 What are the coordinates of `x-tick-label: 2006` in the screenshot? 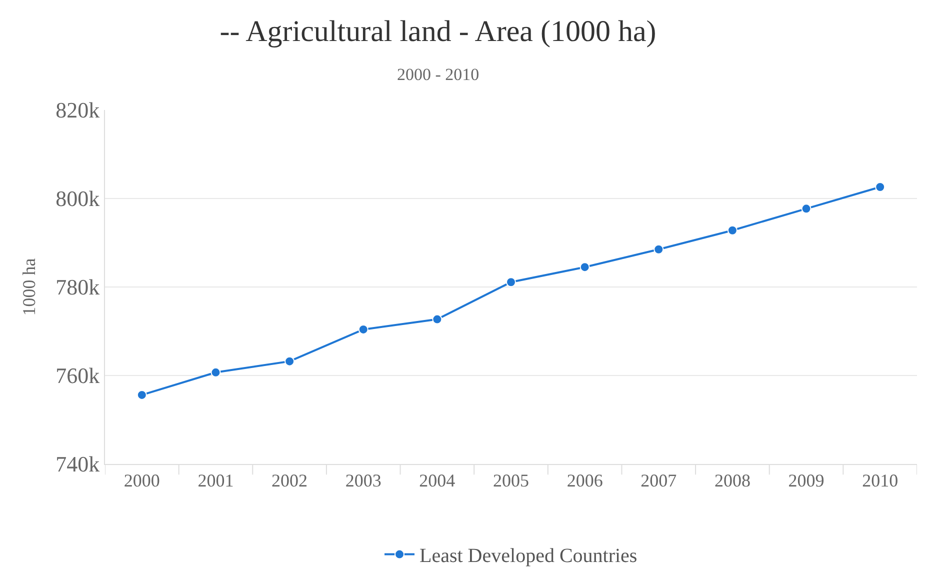 It's located at (584, 480).